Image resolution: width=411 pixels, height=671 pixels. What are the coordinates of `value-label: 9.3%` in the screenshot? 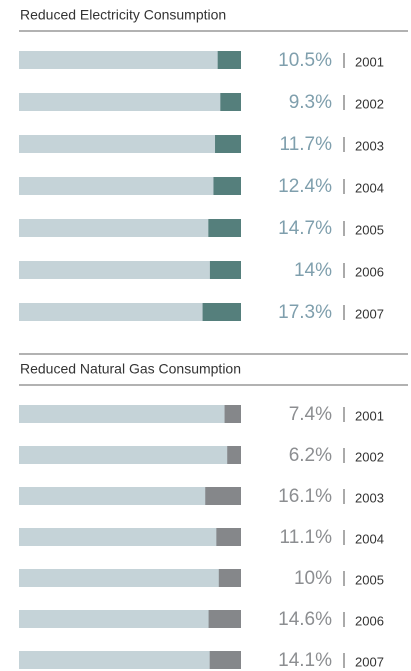 It's located at (310, 102).